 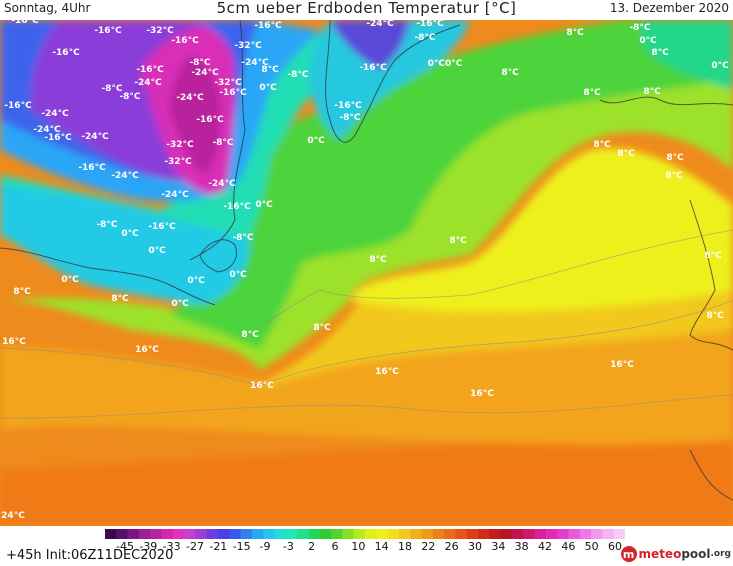 What do you see at coordinates (389, 80) in the screenshot?
I see `zone-north-cyan` at bounding box center [389, 80].